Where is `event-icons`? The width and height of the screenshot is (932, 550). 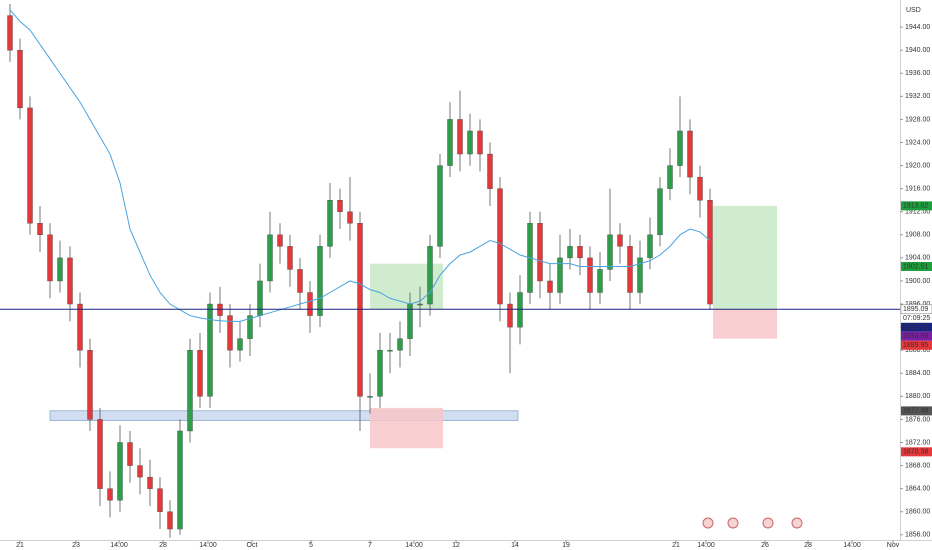
event-icons is located at coordinates (752, 523).